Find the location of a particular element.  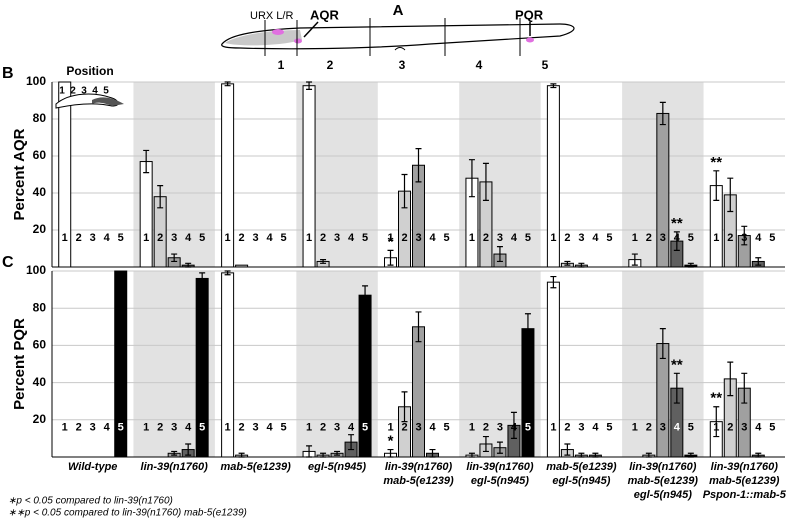

panel-label: A is located at coordinates (398, 10).